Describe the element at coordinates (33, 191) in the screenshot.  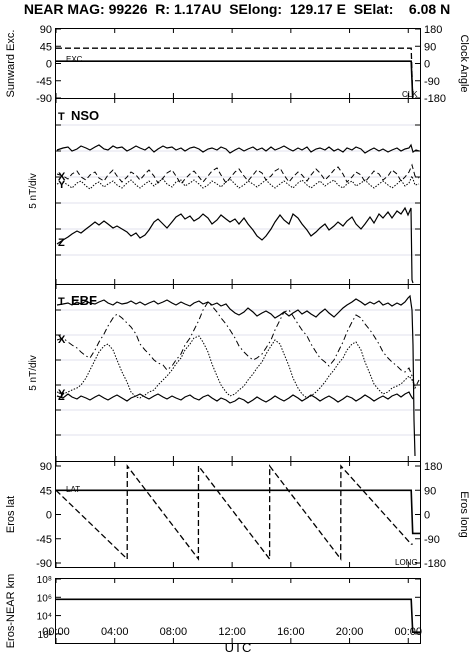
I see `nso-ylabel: 5 nT/div` at that location.